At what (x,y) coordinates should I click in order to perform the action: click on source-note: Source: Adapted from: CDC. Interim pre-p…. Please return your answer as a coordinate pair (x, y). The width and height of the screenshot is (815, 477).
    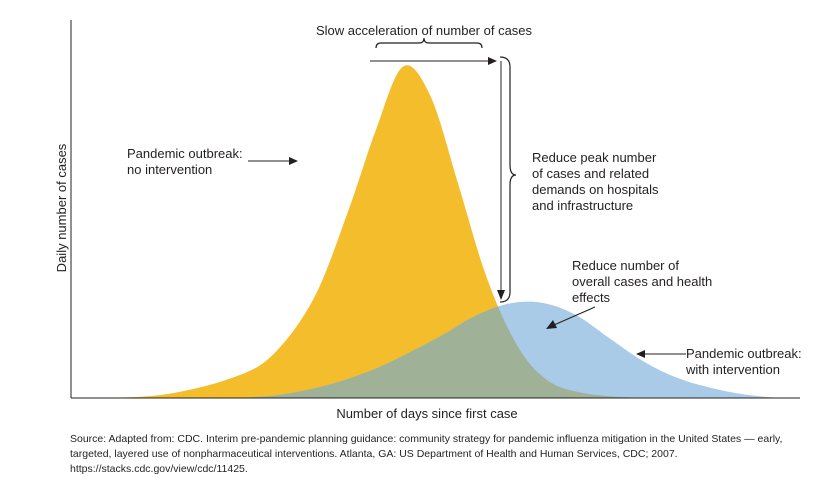
    Looking at the image, I should click on (426, 454).